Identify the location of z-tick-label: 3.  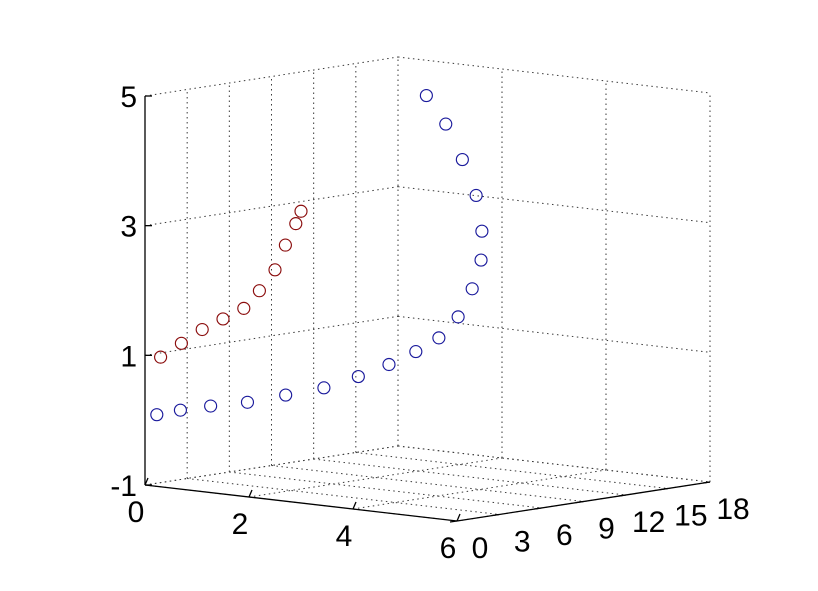
(128, 227).